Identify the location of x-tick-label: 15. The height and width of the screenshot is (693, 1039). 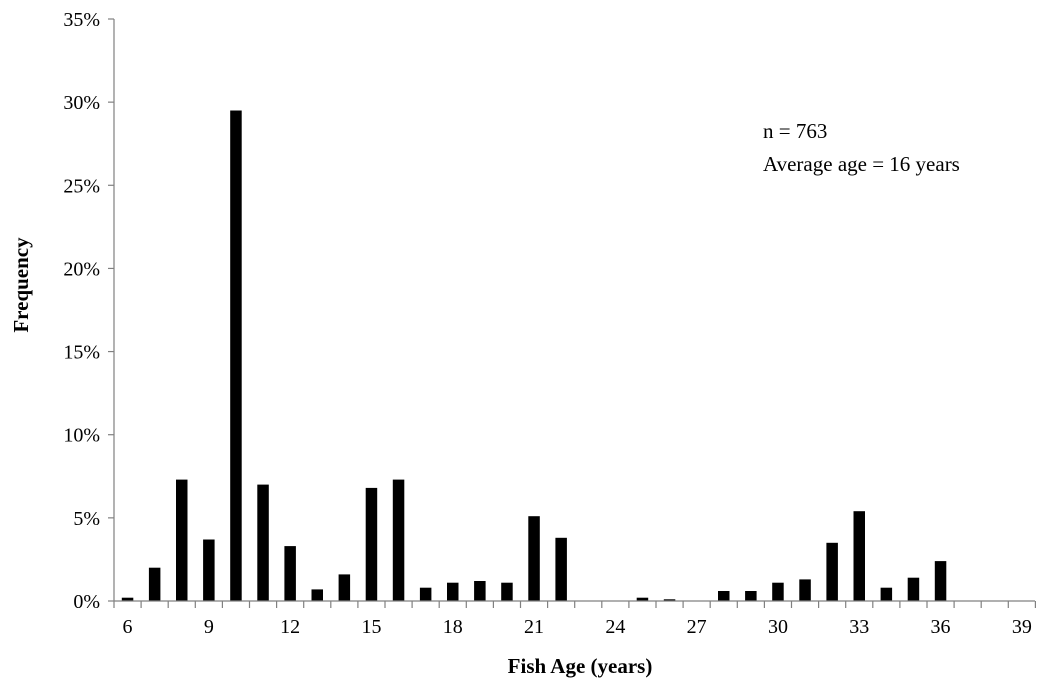
(371, 627).